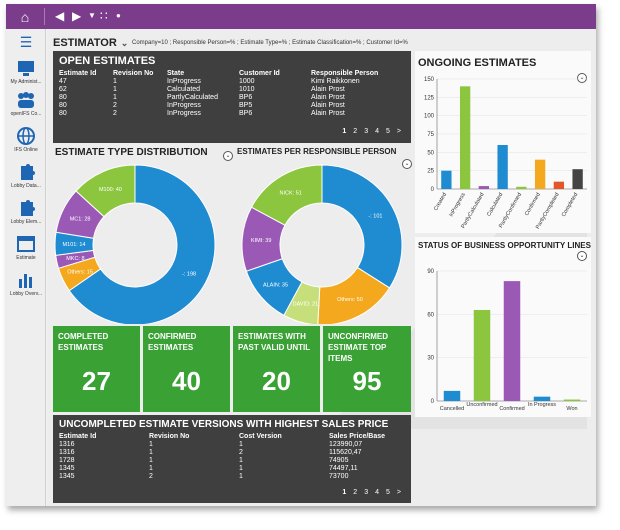 This screenshot has width=620, height=530. Describe the element at coordinates (63, 113) in the screenshot. I see `table-cell: 80` at that location.